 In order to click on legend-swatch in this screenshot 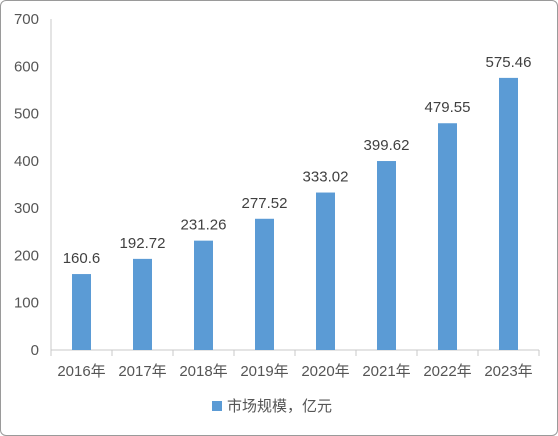, I will do `click(217, 406)`.